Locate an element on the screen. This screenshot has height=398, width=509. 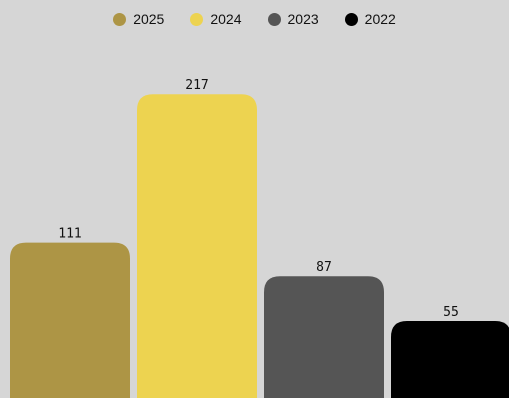
legend-swatch-2022 is located at coordinates (351, 19).